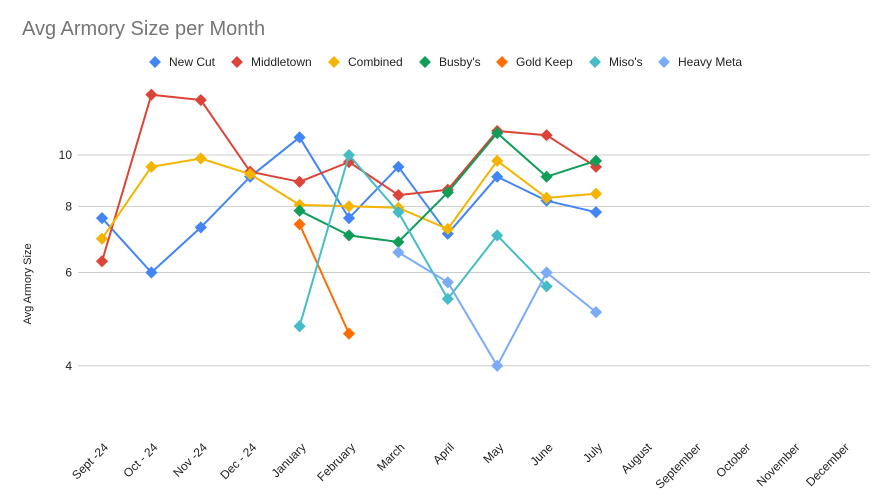  What do you see at coordinates (390, 456) in the screenshot?
I see `x-tick-label: March` at bounding box center [390, 456].